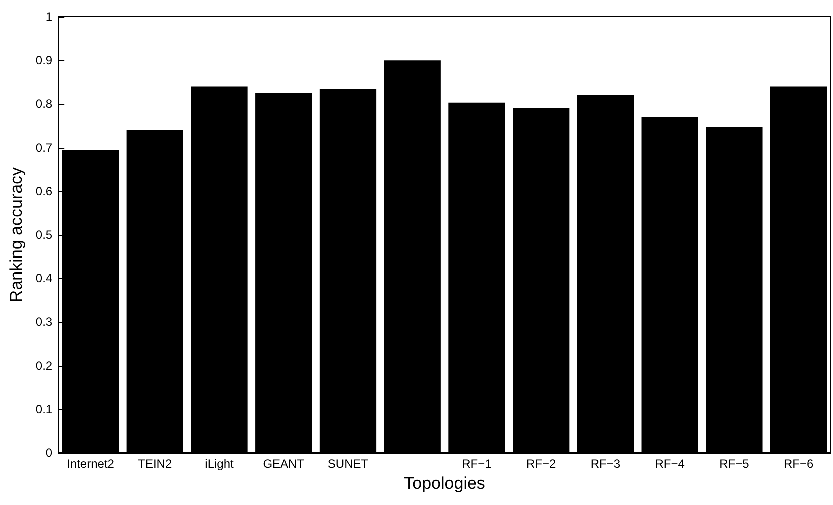 Image resolution: width=833 pixels, height=505 pixels. I want to click on x-tick-label: SUNET, so click(349, 464).